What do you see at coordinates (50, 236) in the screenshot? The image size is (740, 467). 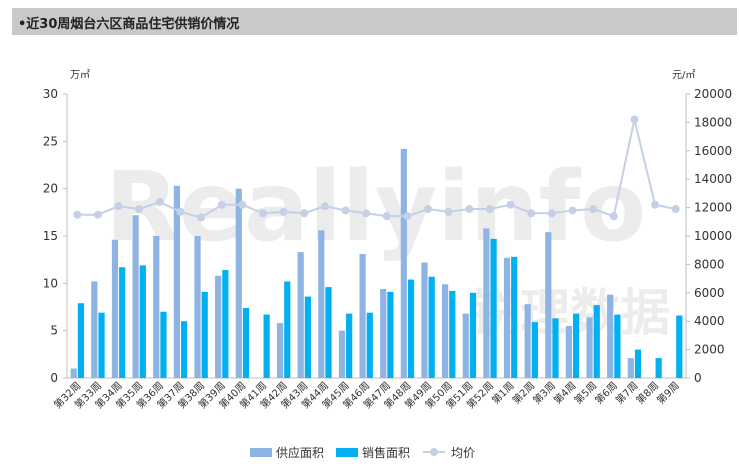 I see `left-tick-label: 15` at bounding box center [50, 236].